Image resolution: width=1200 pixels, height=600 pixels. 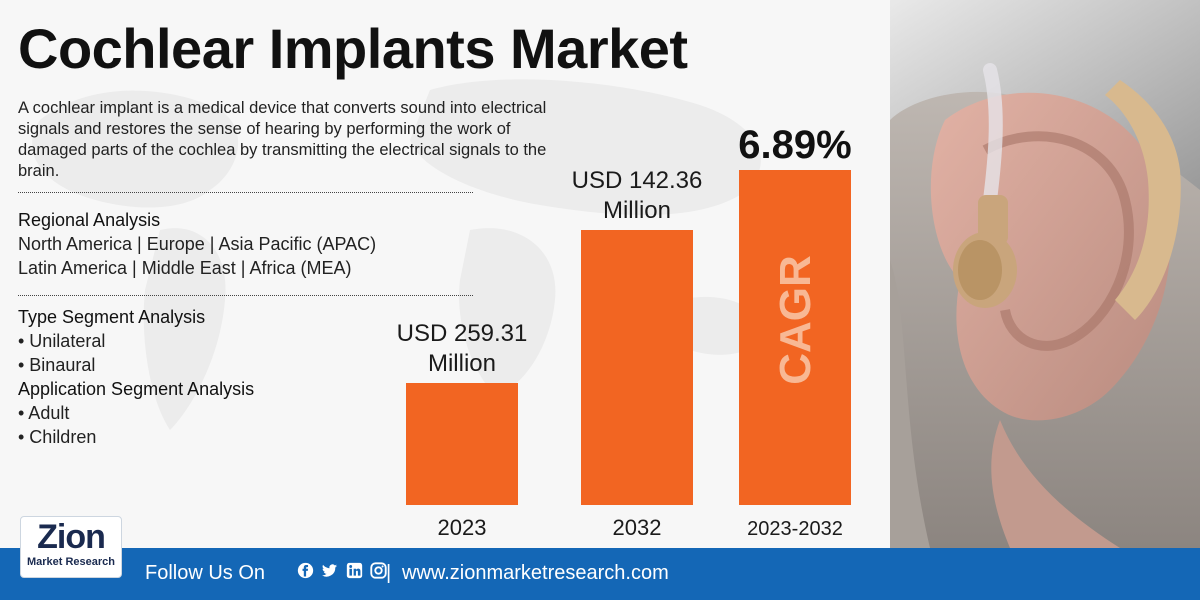 What do you see at coordinates (794, 145) in the screenshot?
I see `cagr-value: 6.89%` at bounding box center [794, 145].